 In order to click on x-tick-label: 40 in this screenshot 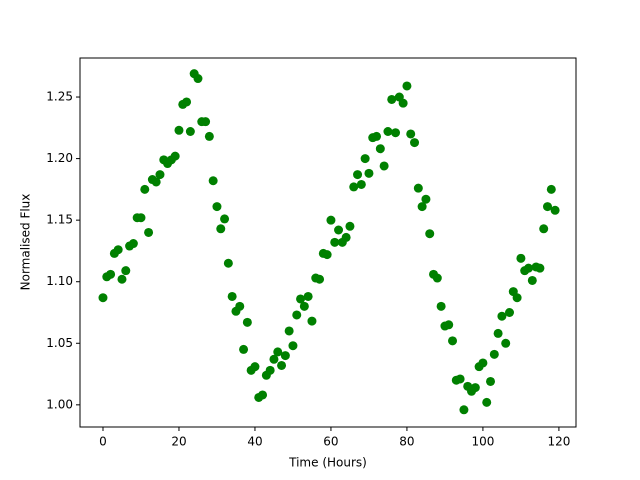, I will do `click(254, 442)`.